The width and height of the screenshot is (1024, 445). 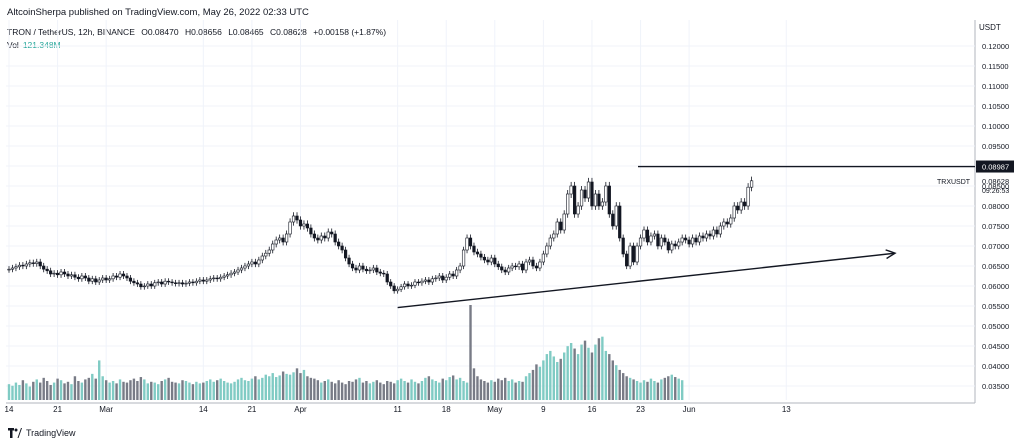 I want to click on price-tick-label: 0.08000, so click(x=995, y=206).